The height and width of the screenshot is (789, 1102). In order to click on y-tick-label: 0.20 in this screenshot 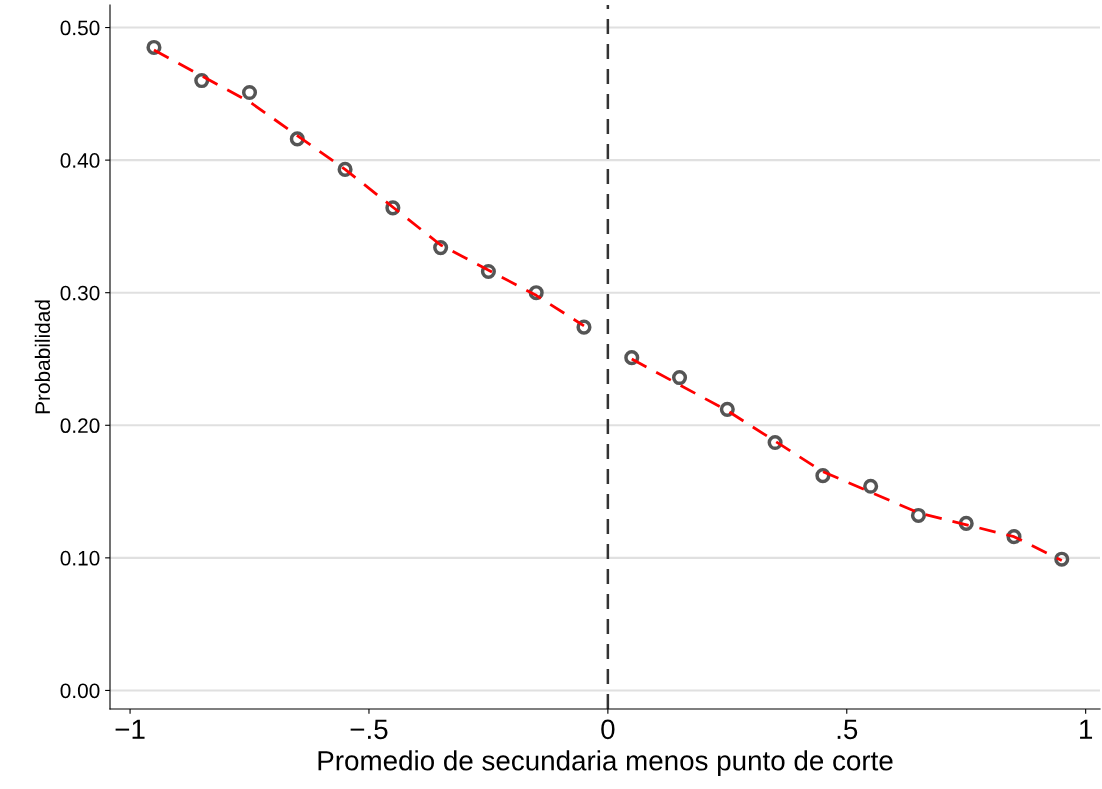, I will do `click(80, 426)`.